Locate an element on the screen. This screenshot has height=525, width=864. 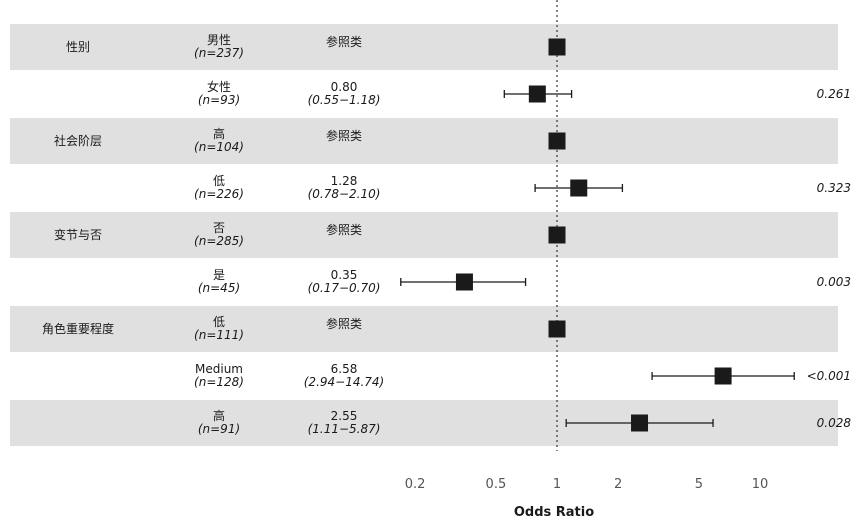
p-value: 0.323 is located at coordinates (834, 188).